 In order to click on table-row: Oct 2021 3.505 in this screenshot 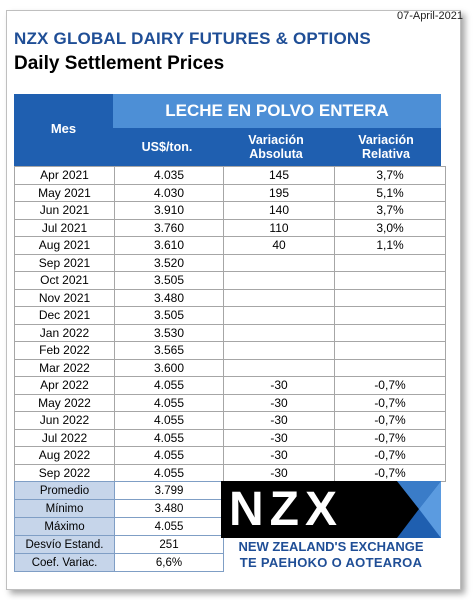, I will do `click(230, 280)`.